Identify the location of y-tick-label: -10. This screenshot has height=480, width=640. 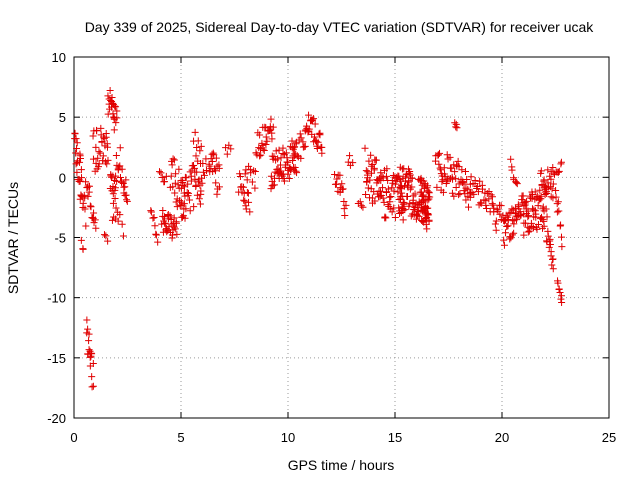
(56, 298).